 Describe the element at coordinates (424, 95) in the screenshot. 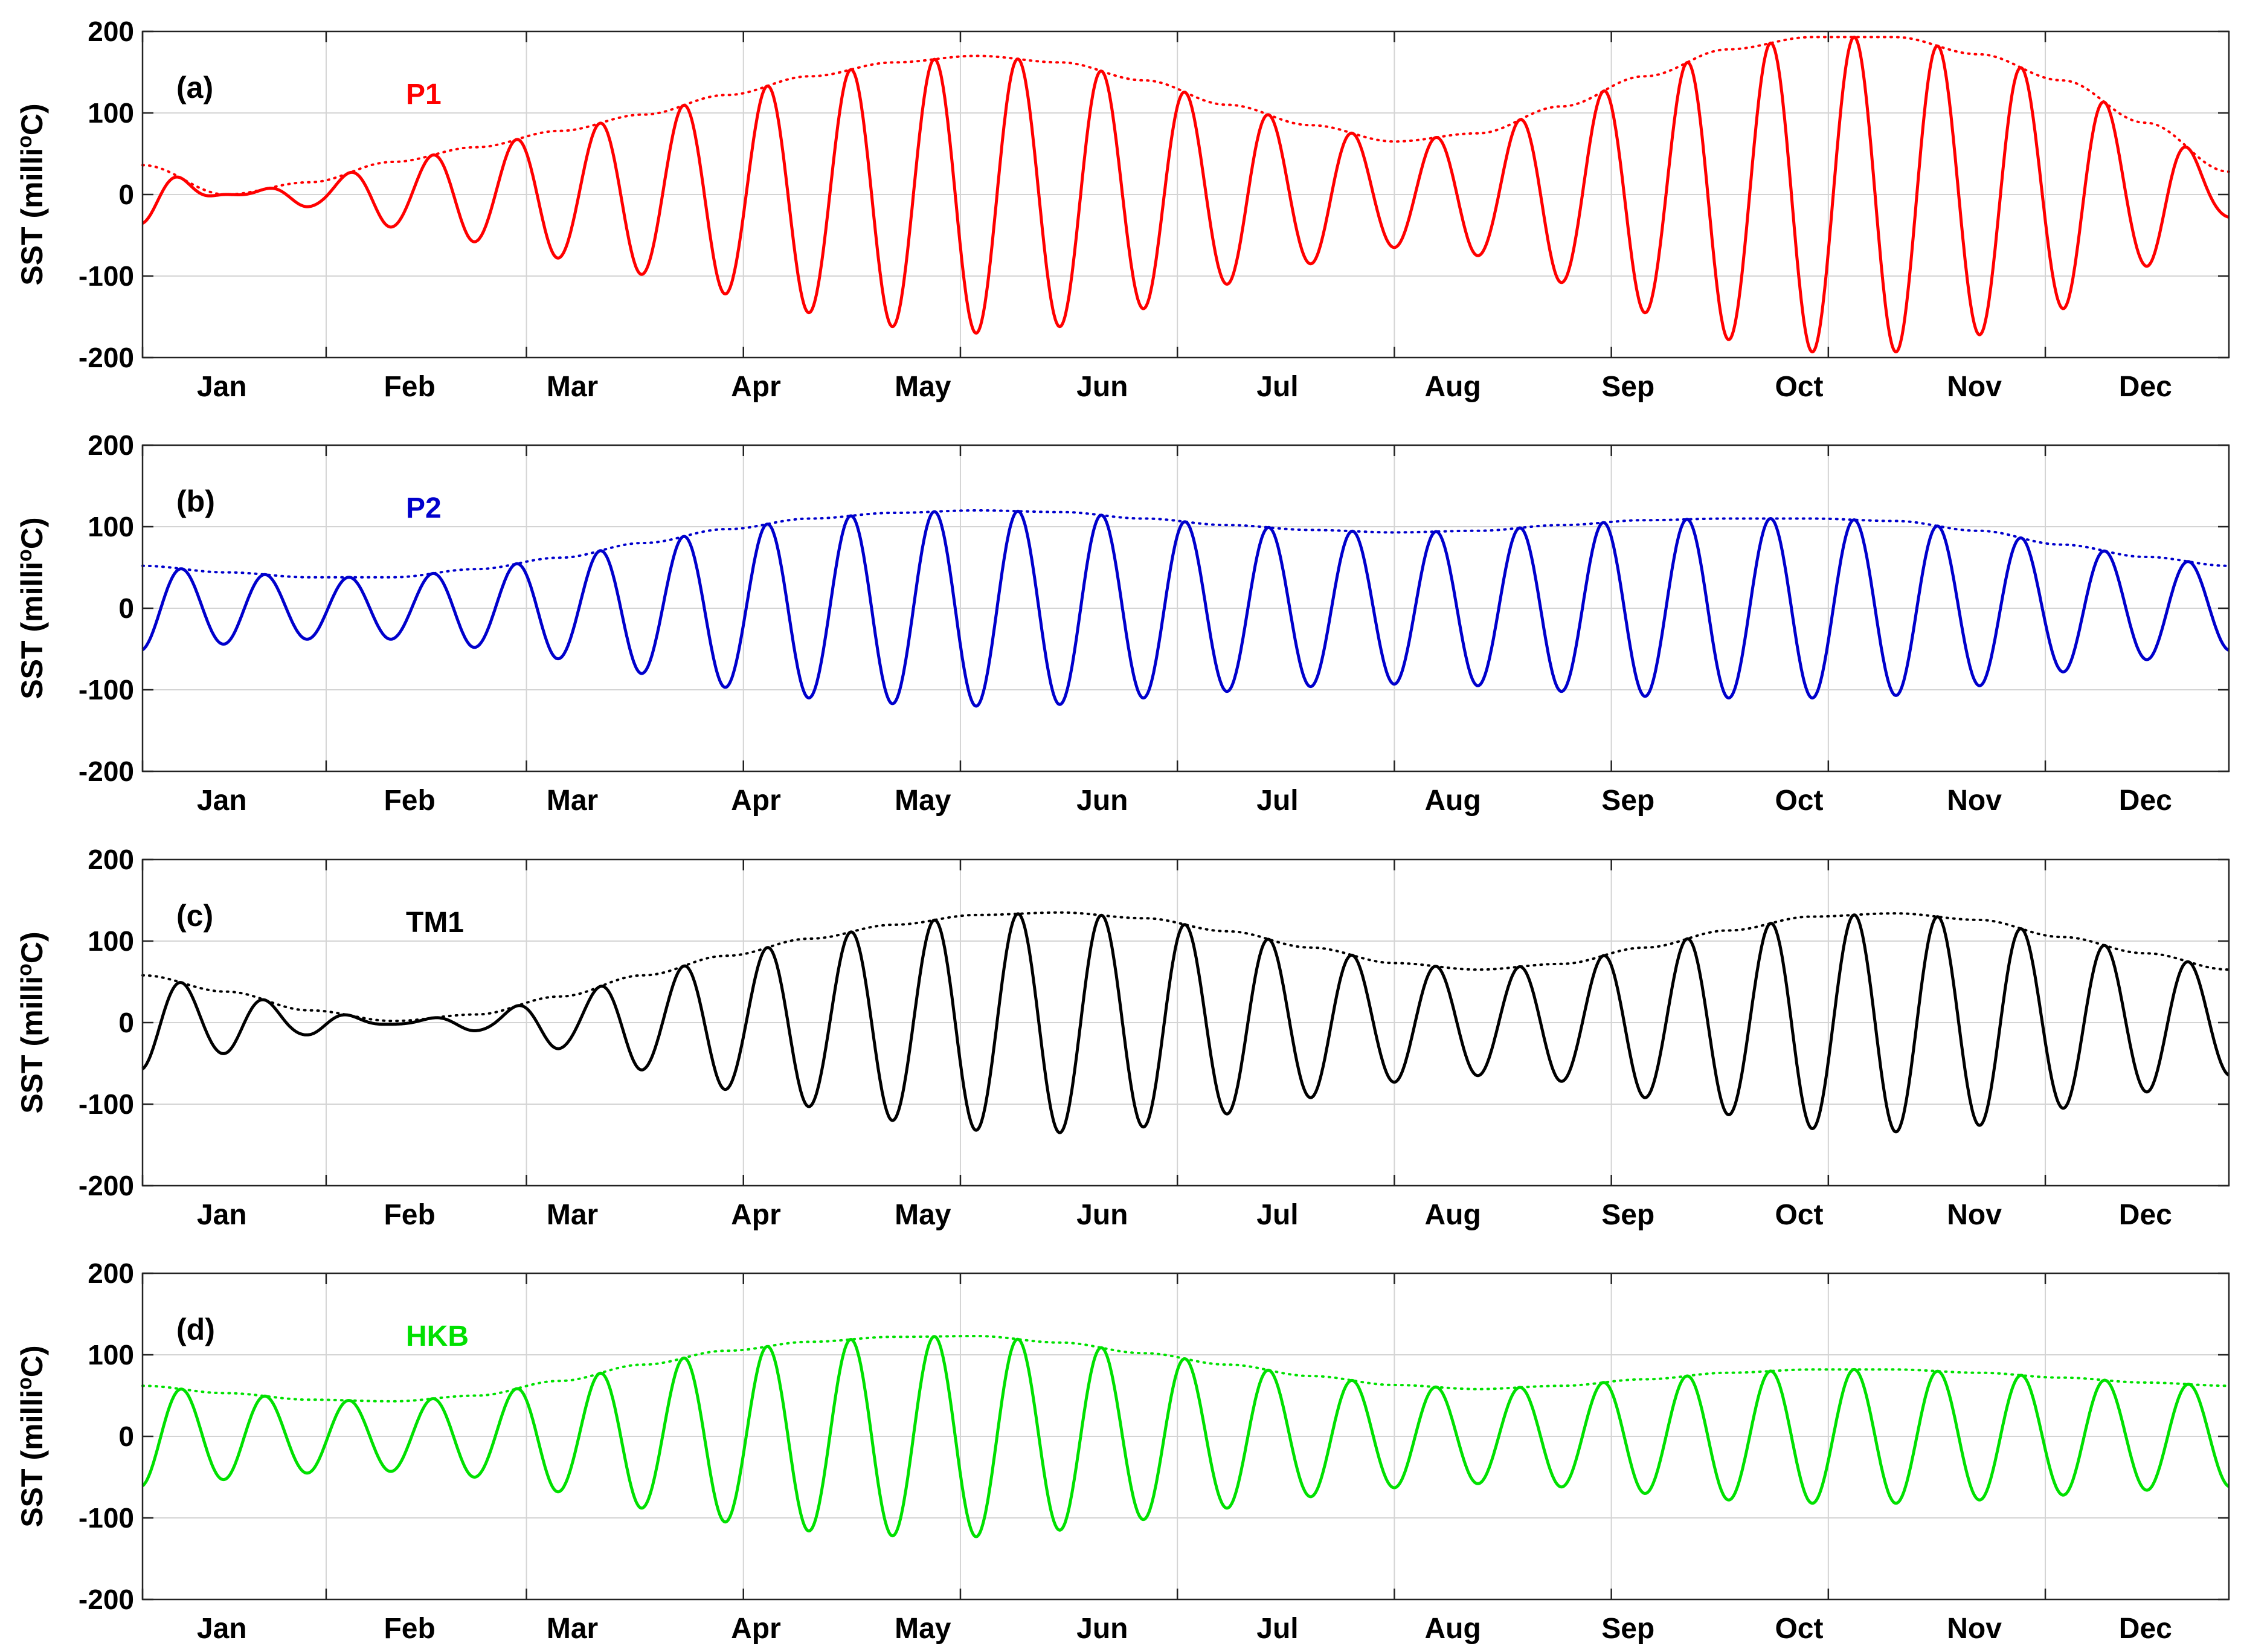

I see `series-label: P1` at that location.